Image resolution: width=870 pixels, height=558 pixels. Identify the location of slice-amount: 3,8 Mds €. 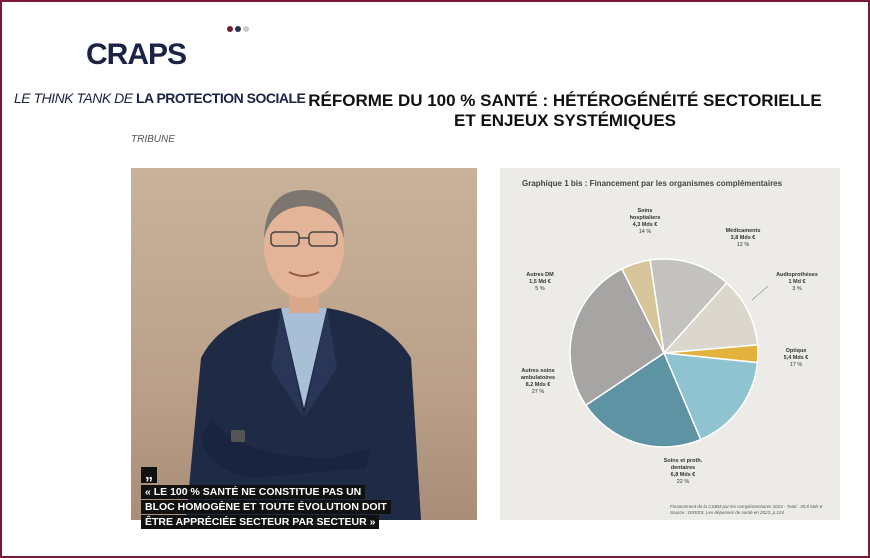
(743, 238).